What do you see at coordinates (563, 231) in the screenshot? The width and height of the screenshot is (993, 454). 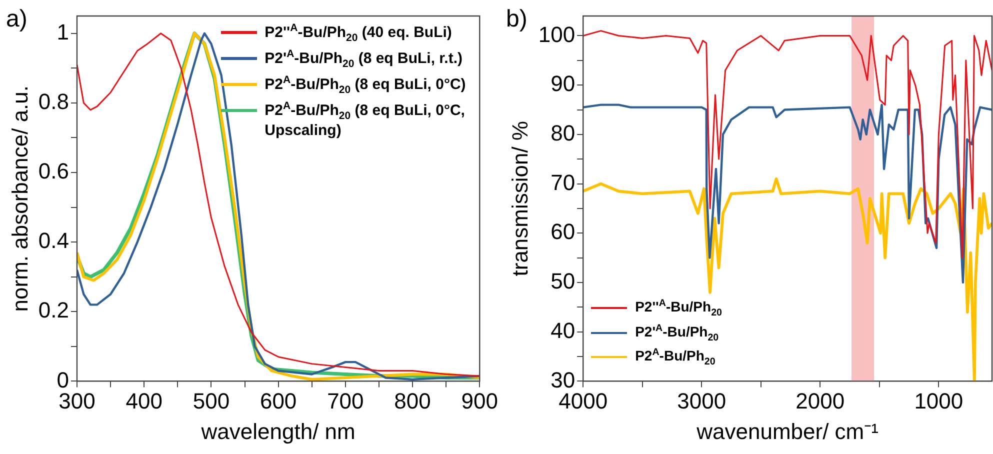 I see `y-tick-label: 60` at bounding box center [563, 231].